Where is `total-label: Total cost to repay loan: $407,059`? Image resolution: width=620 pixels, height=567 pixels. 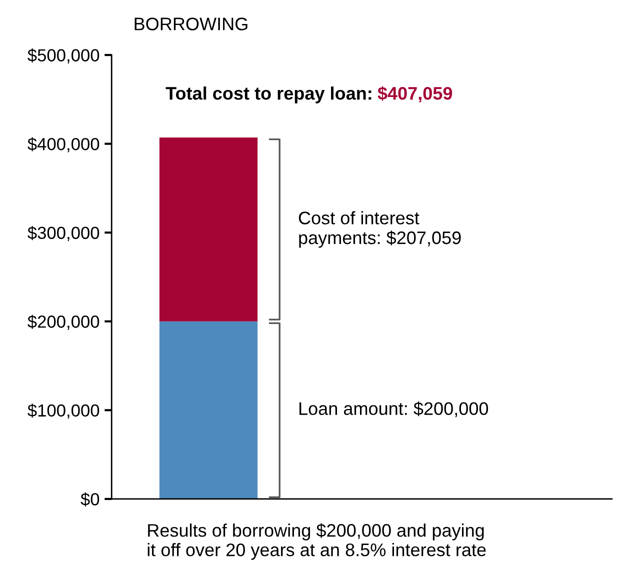
total-label: Total cost to repay loan: $407,059 is located at coordinates (309, 95).